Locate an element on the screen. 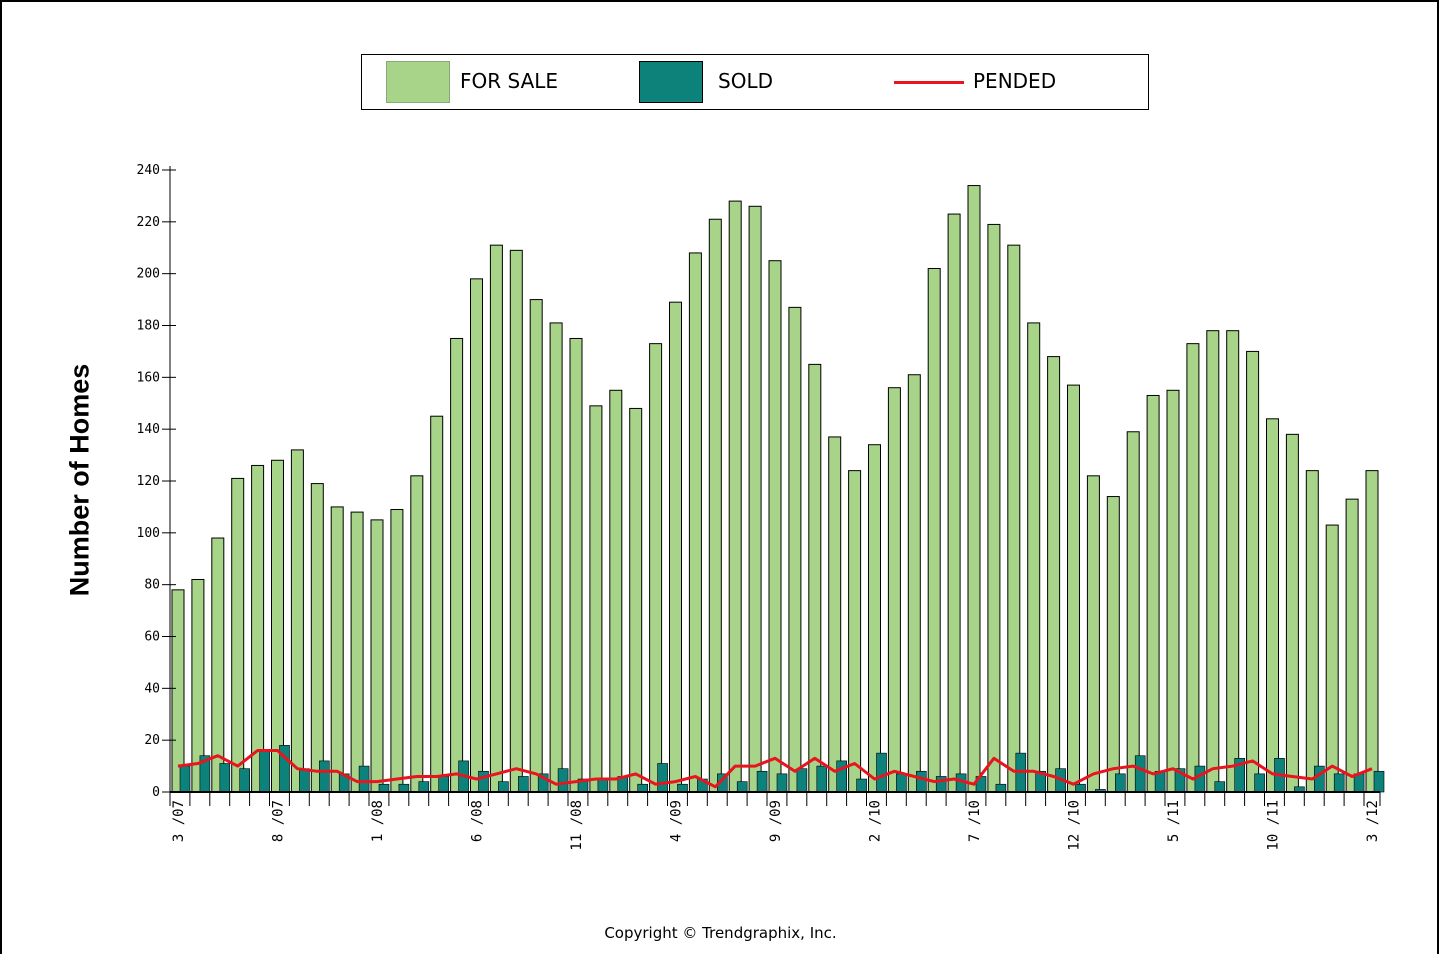  x-tick-label: 3 /07 is located at coordinates (179, 821).